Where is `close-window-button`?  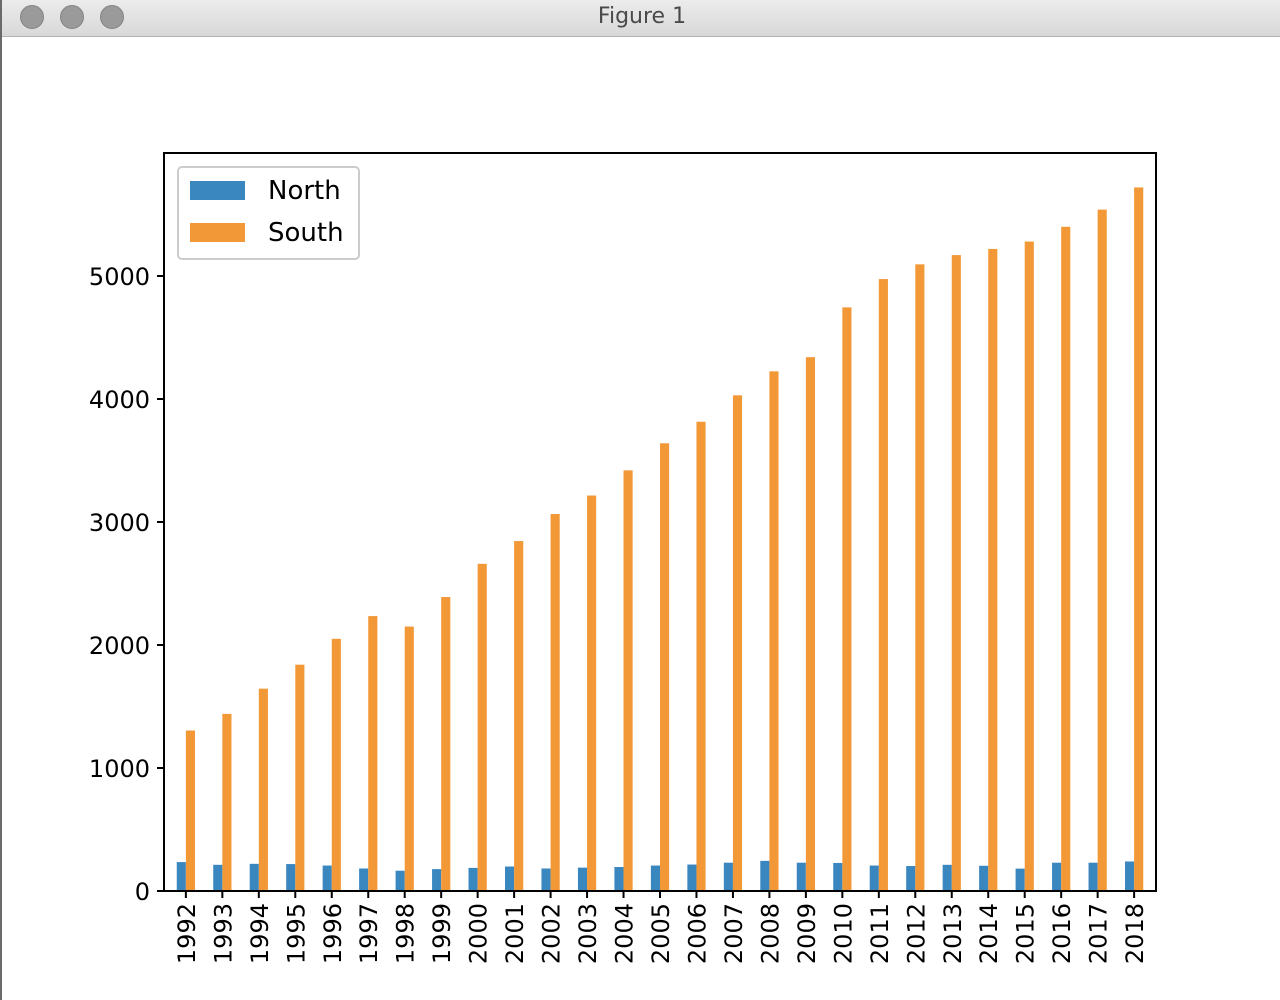 close-window-button is located at coordinates (32, 17).